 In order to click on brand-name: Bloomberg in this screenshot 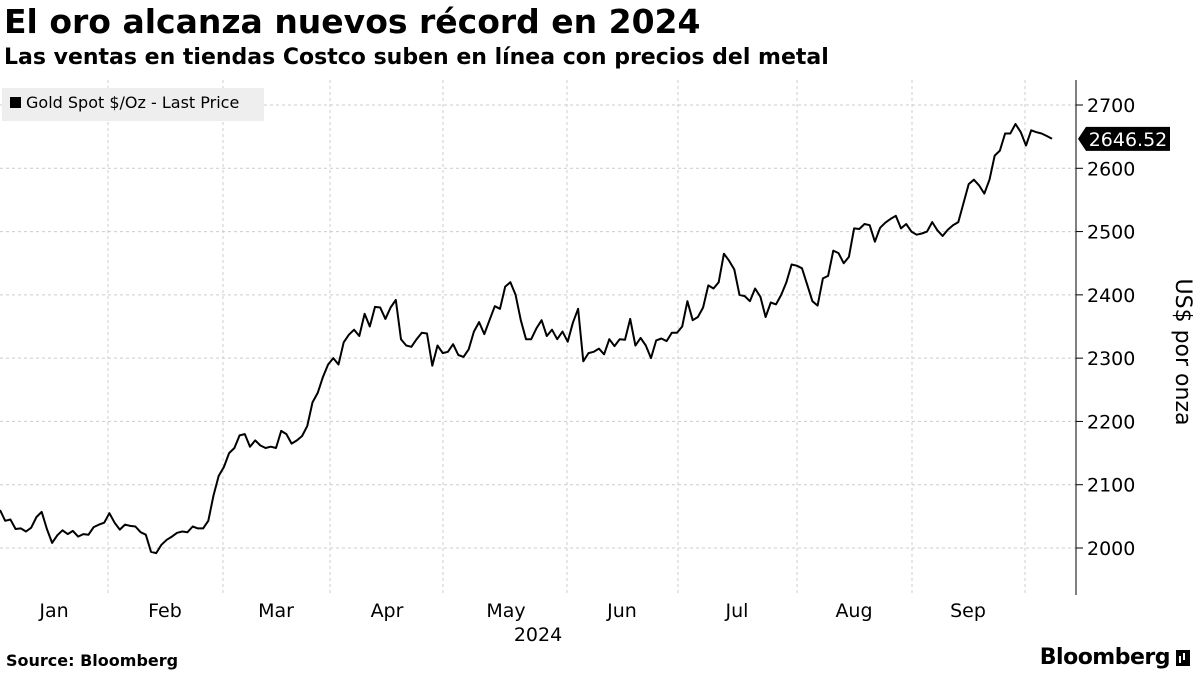, I will do `click(1105, 657)`.